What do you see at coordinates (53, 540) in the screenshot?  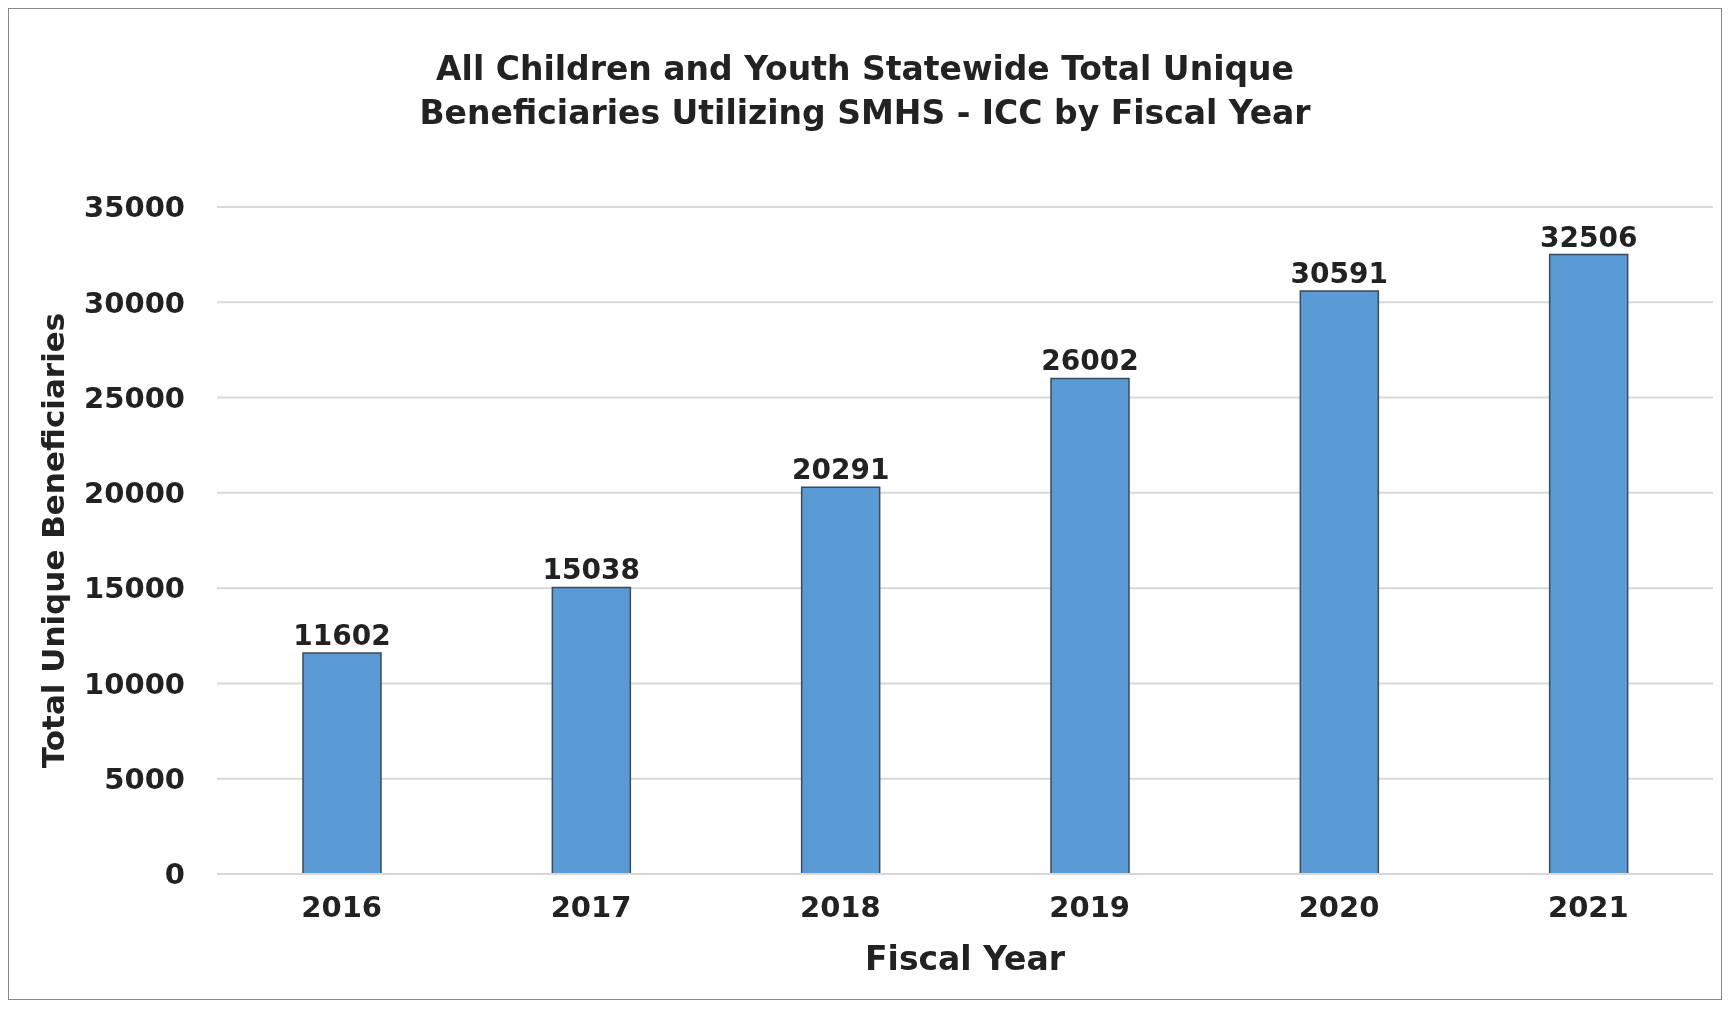 I see `y-axis-title: Total Unique Beneficiaries` at bounding box center [53, 540].